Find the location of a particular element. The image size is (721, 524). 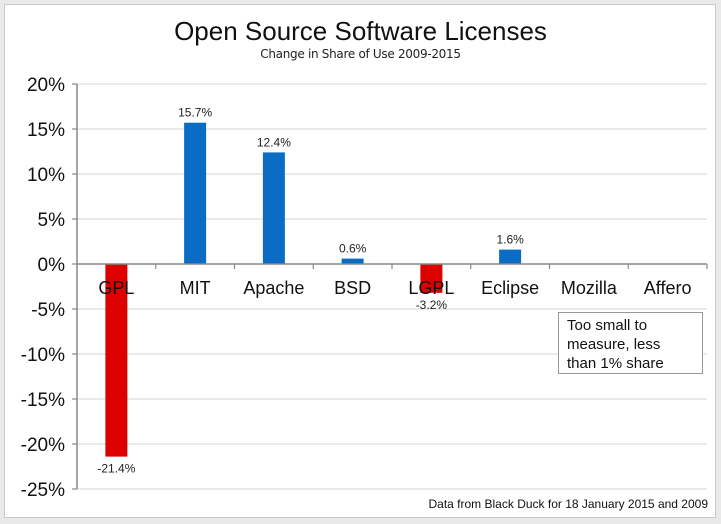

annotation-line: than 1% share is located at coordinates (615, 363).